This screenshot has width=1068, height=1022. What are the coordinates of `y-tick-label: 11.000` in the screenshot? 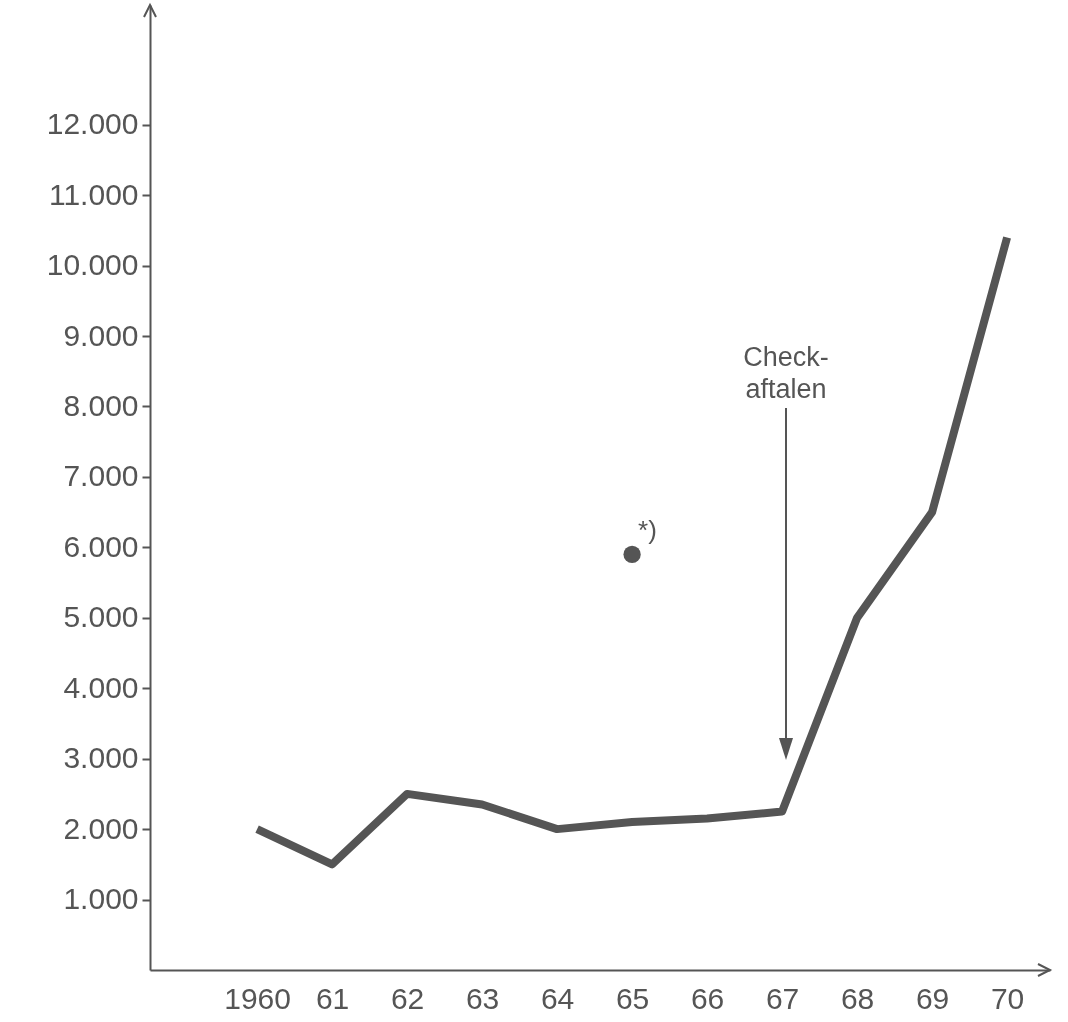 It's located at (93, 194).